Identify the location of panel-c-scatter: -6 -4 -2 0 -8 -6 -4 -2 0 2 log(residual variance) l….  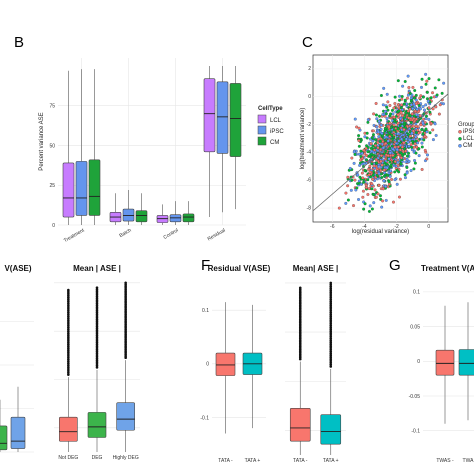
(387, 144).